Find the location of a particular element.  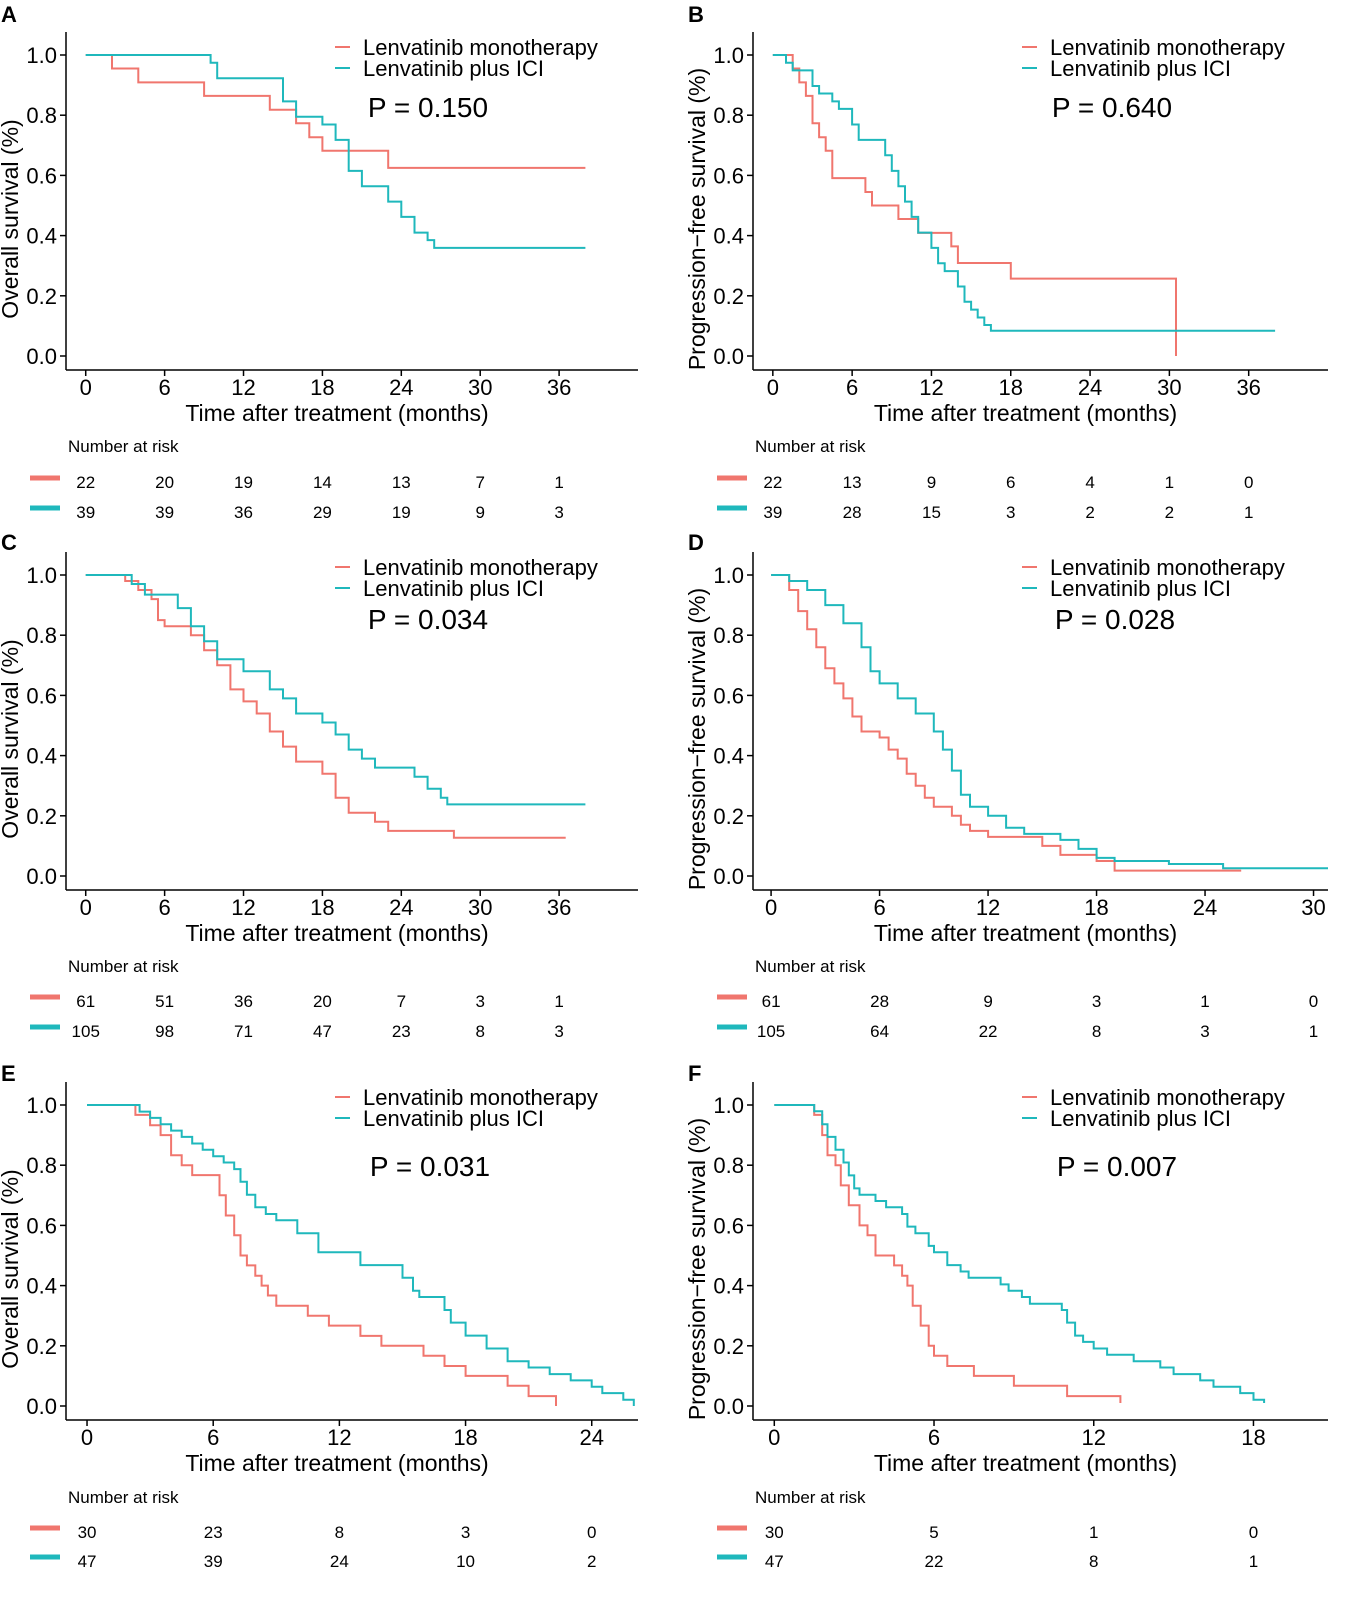

p-value: P = 0.007 is located at coordinates (1117, 1166).